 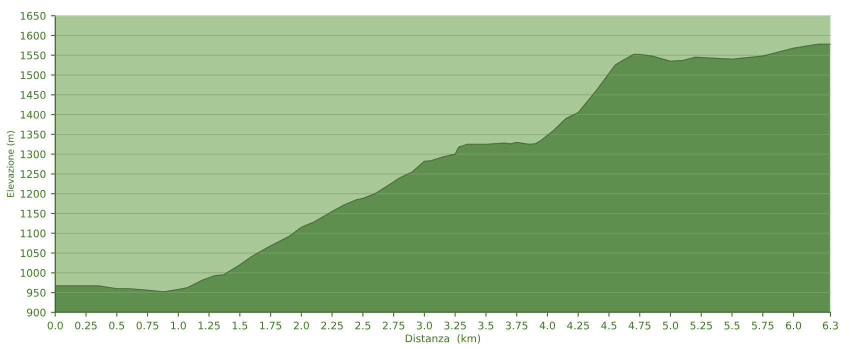 I want to click on y-tick-label: 1300, so click(x=33, y=154).